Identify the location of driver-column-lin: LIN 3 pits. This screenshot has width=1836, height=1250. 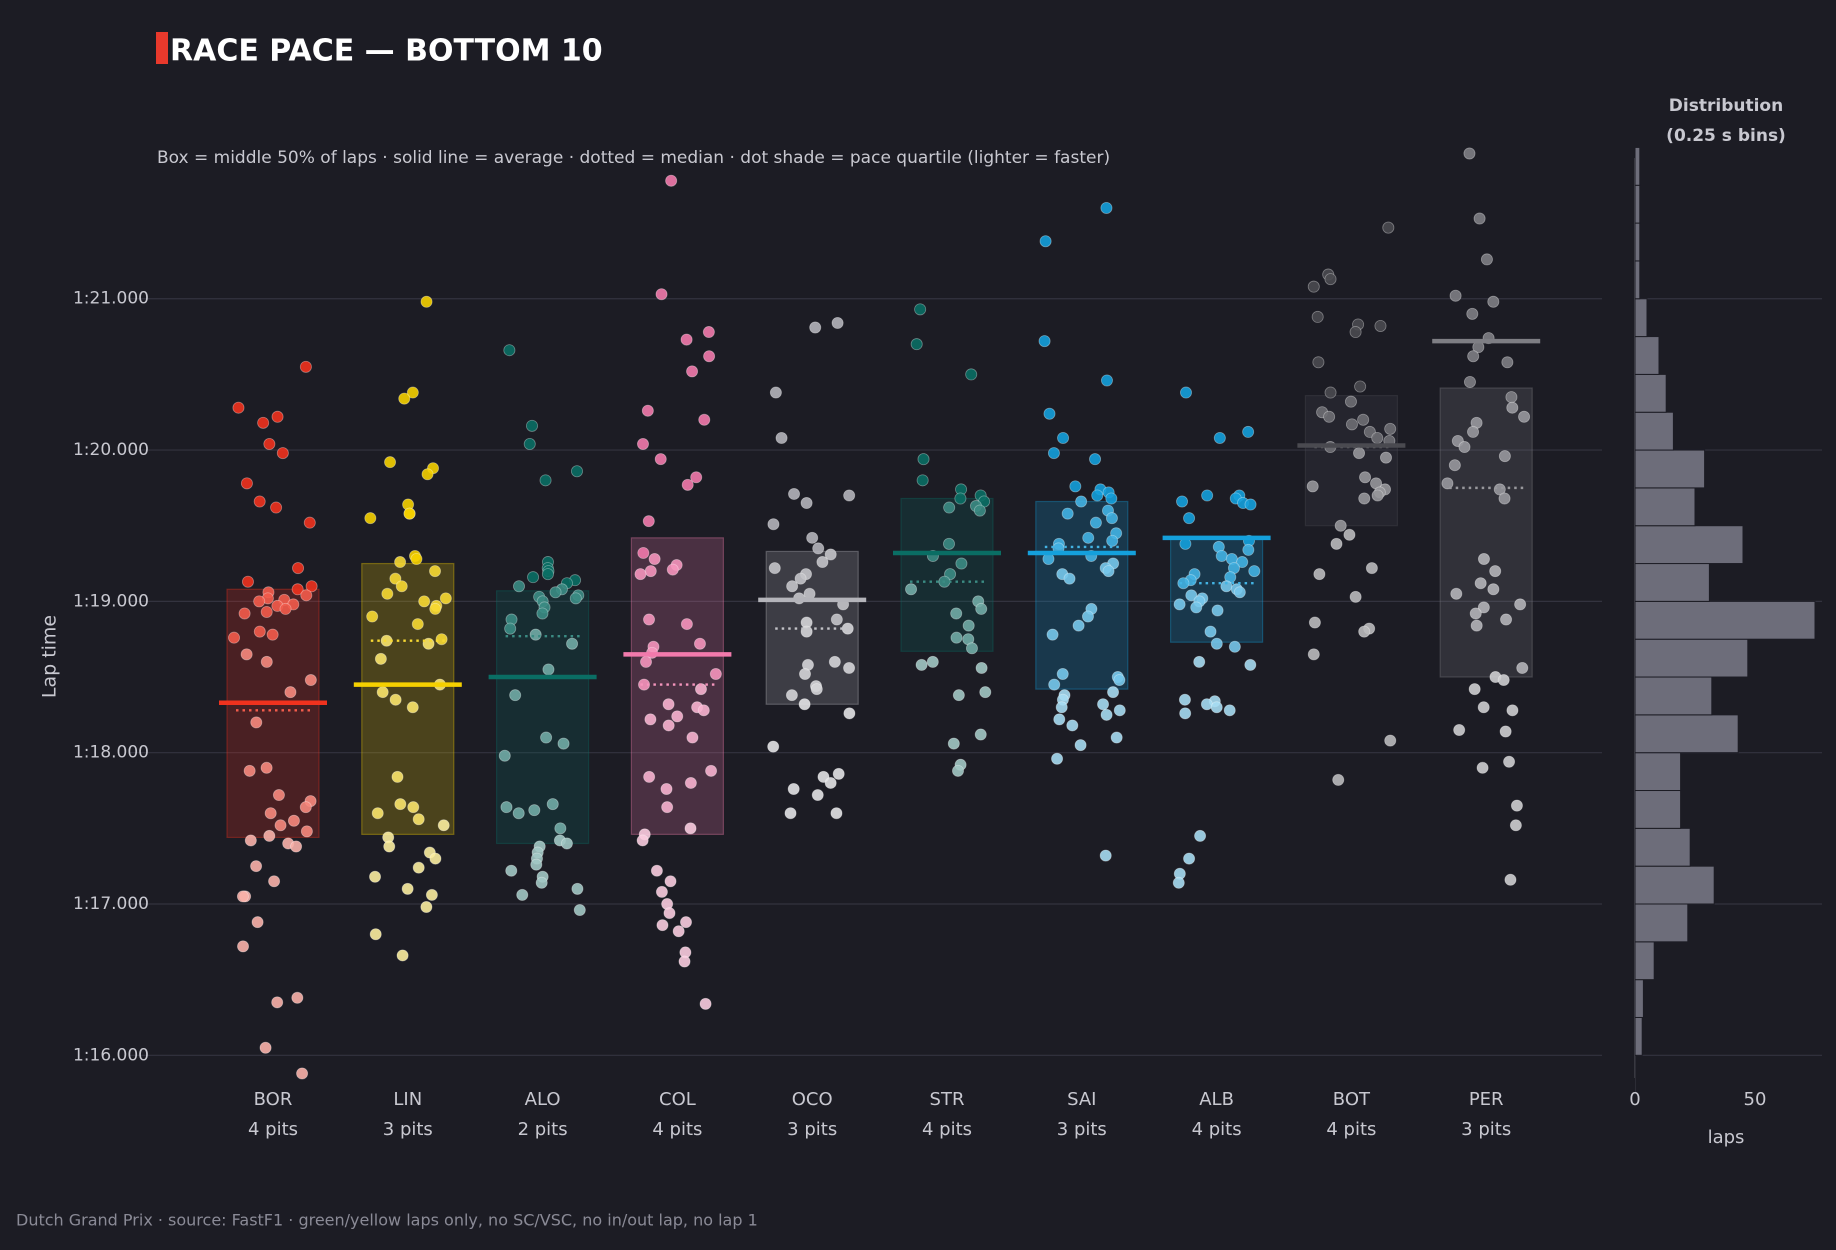
(407, 717).